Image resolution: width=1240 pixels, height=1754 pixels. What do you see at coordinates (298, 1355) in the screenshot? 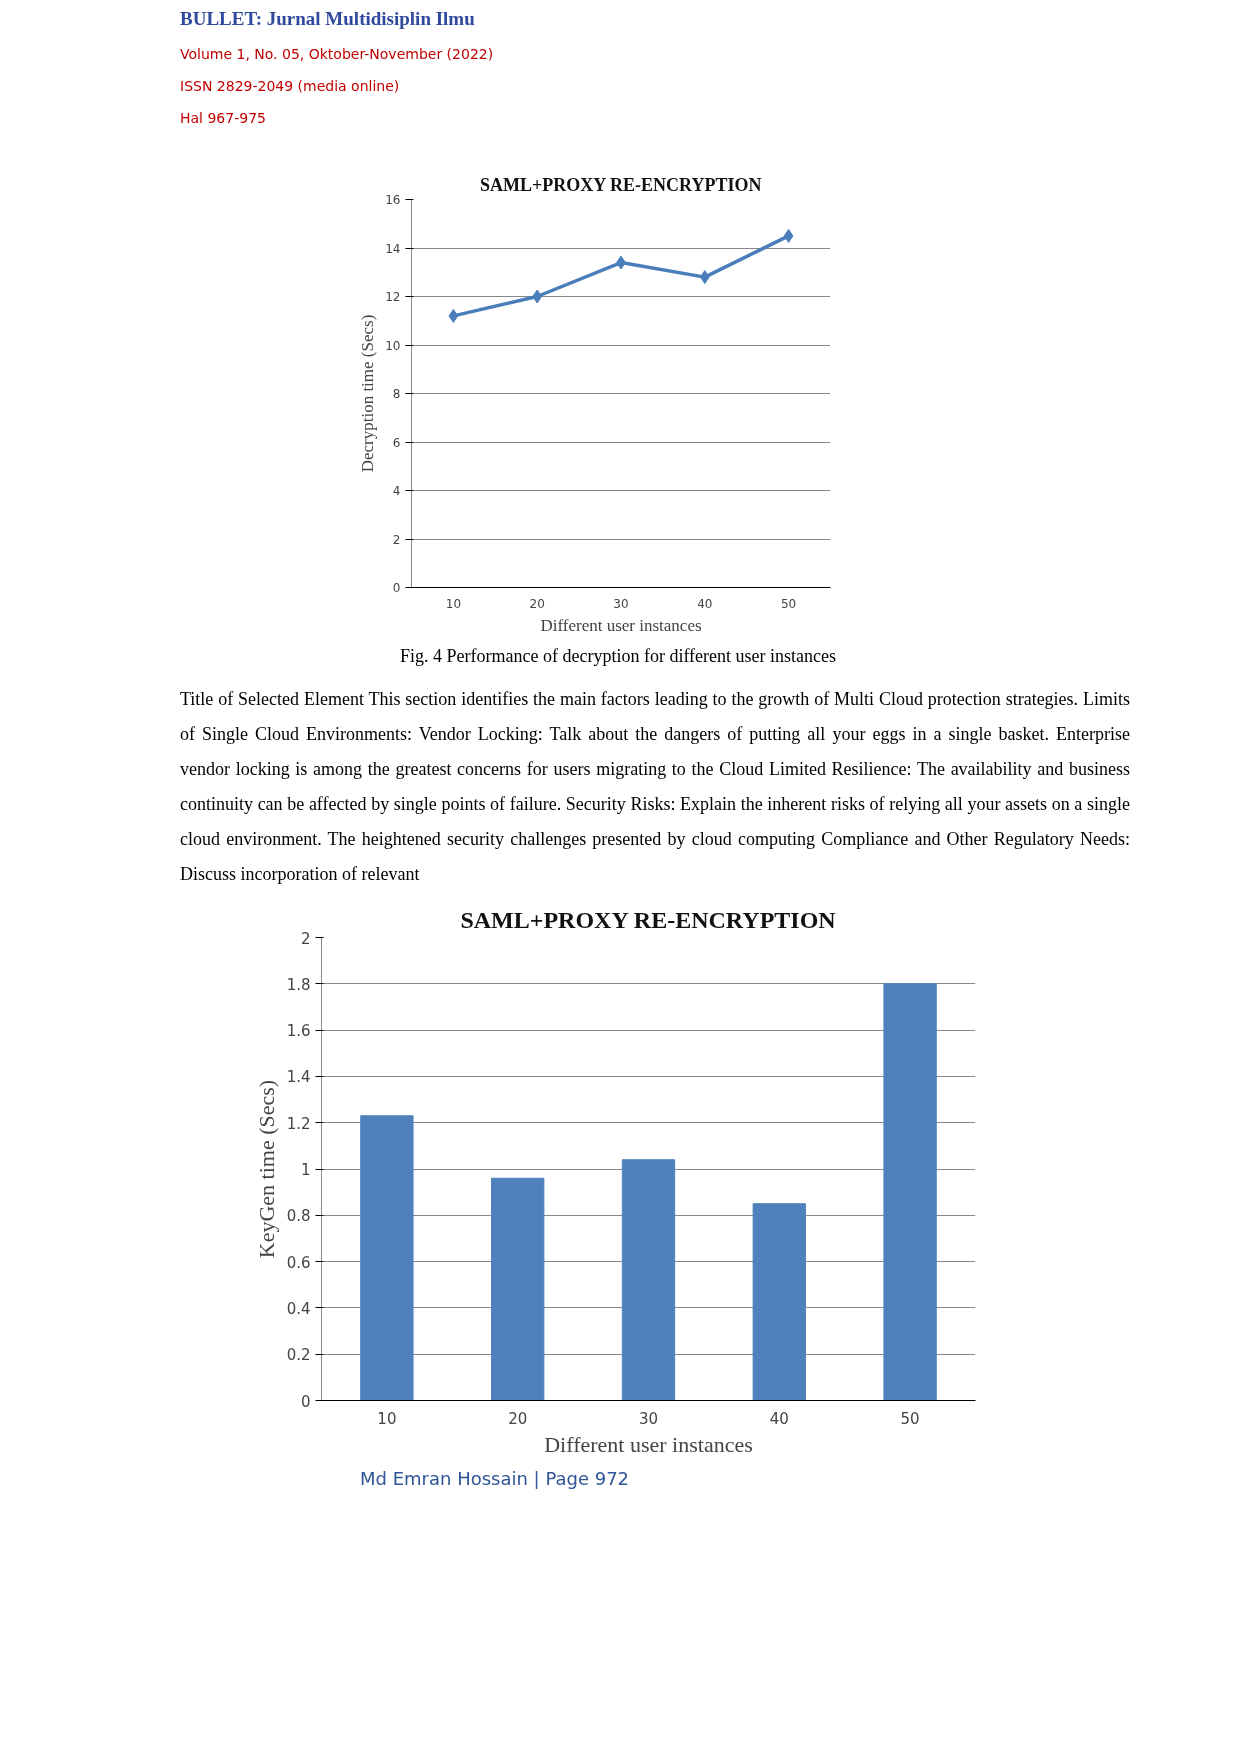
I see `y-tick-label: 0.2` at bounding box center [298, 1355].